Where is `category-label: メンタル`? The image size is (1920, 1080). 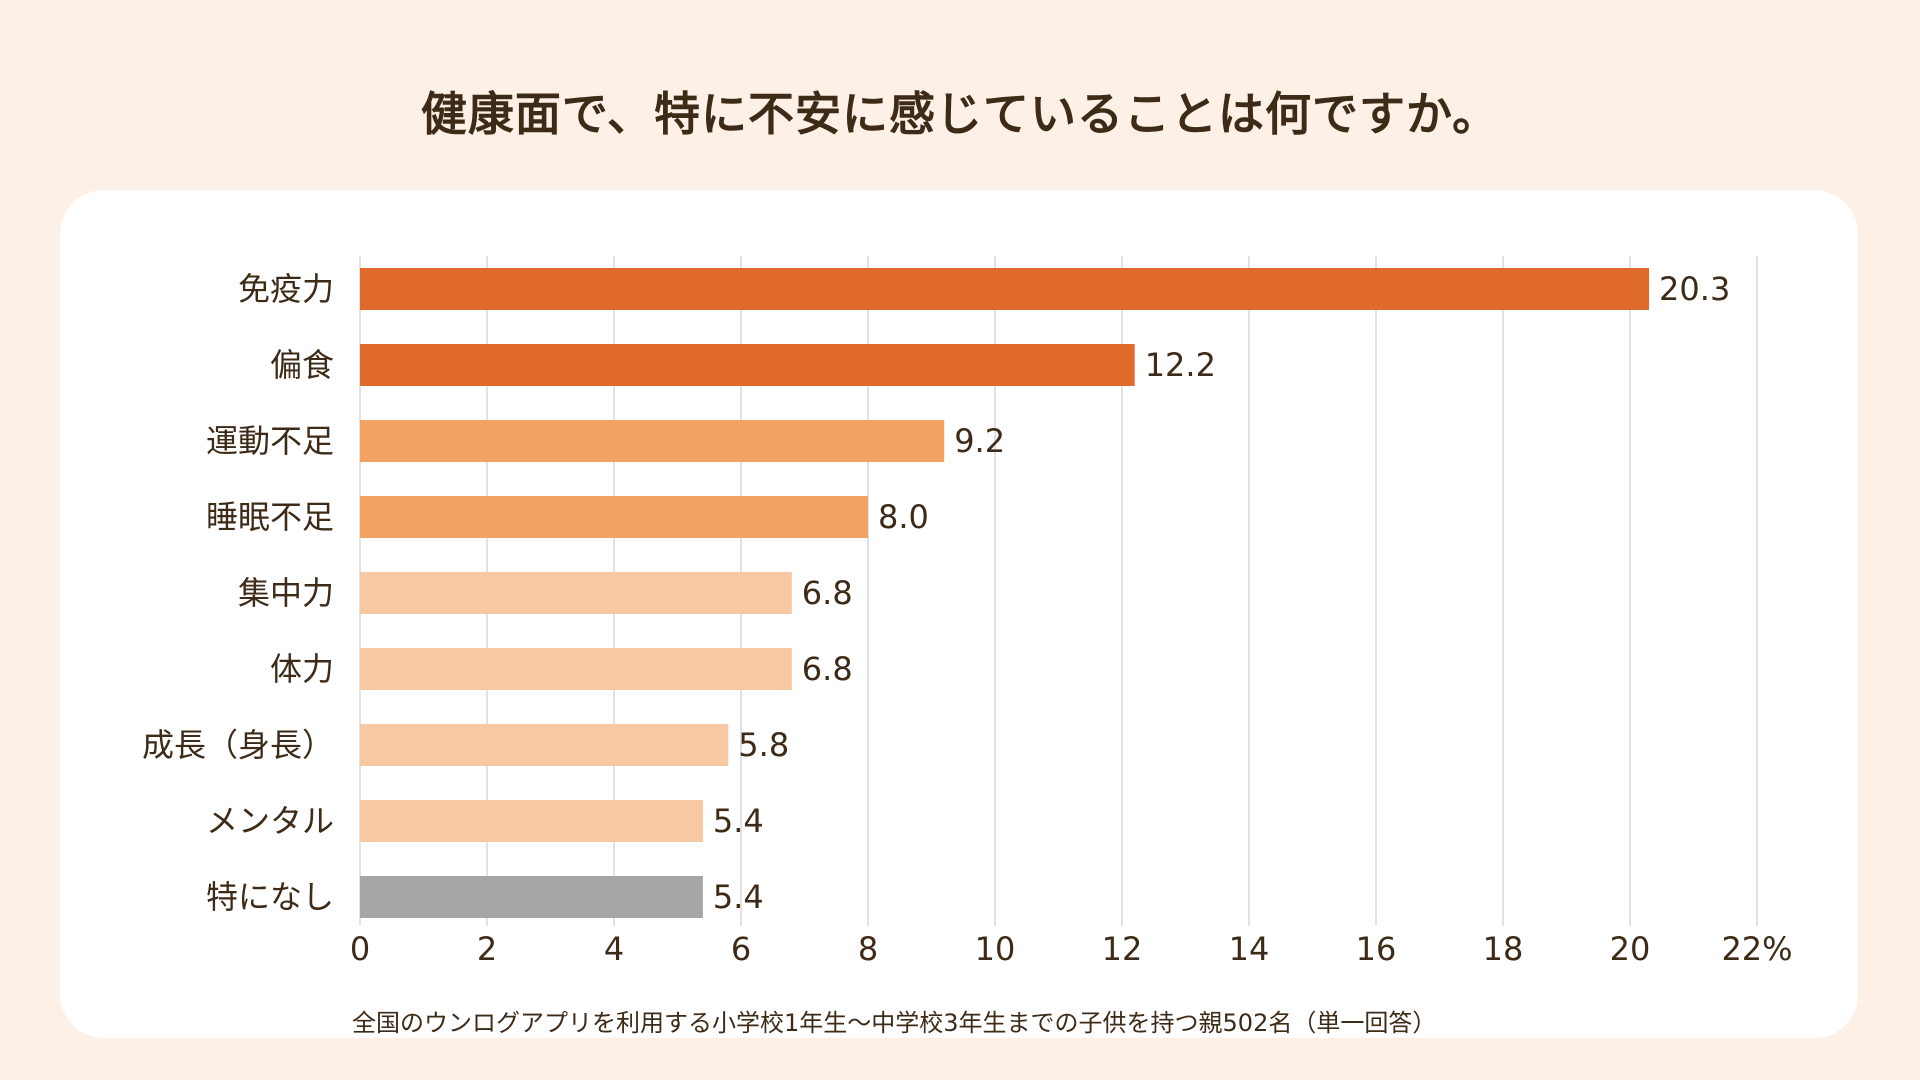
category-label: メンタル is located at coordinates (270, 821).